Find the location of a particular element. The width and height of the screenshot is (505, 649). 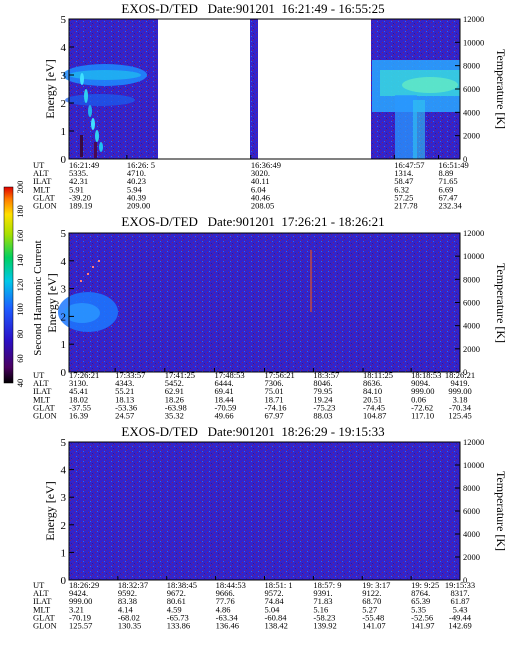

table-cell: 24.57 is located at coordinates (124, 416).